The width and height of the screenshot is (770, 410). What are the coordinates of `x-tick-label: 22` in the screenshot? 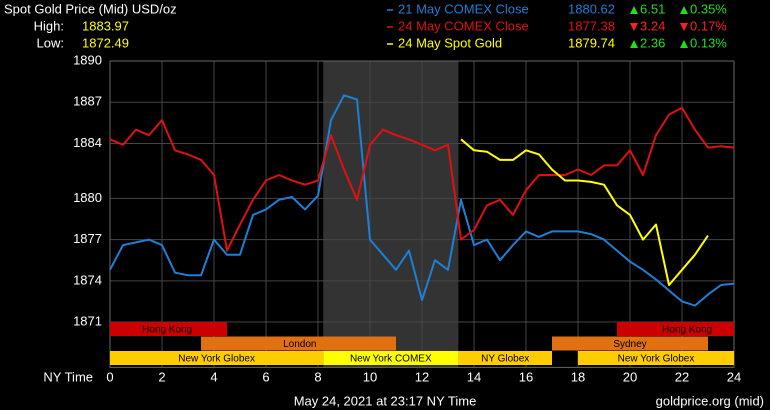 It's located at (682, 376).